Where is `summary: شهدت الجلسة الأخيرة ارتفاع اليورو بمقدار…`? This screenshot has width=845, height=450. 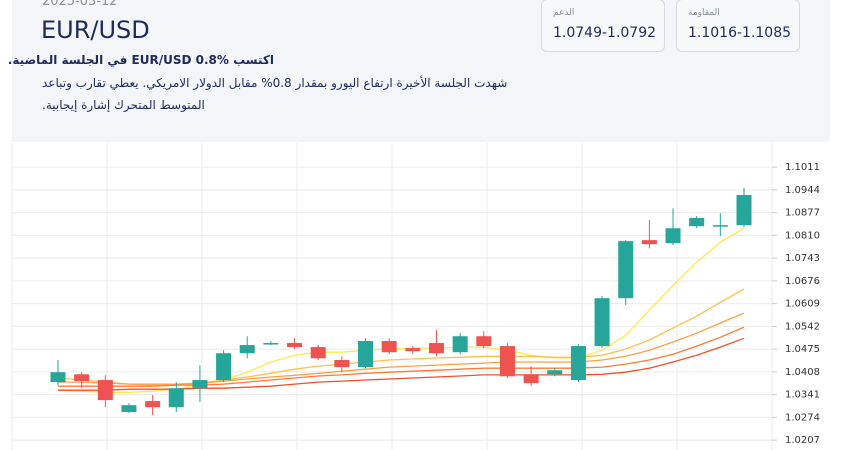 summary: شهدت الجلسة الأخيرة ارتفاع اليورو بمقدار… is located at coordinates (275, 94).